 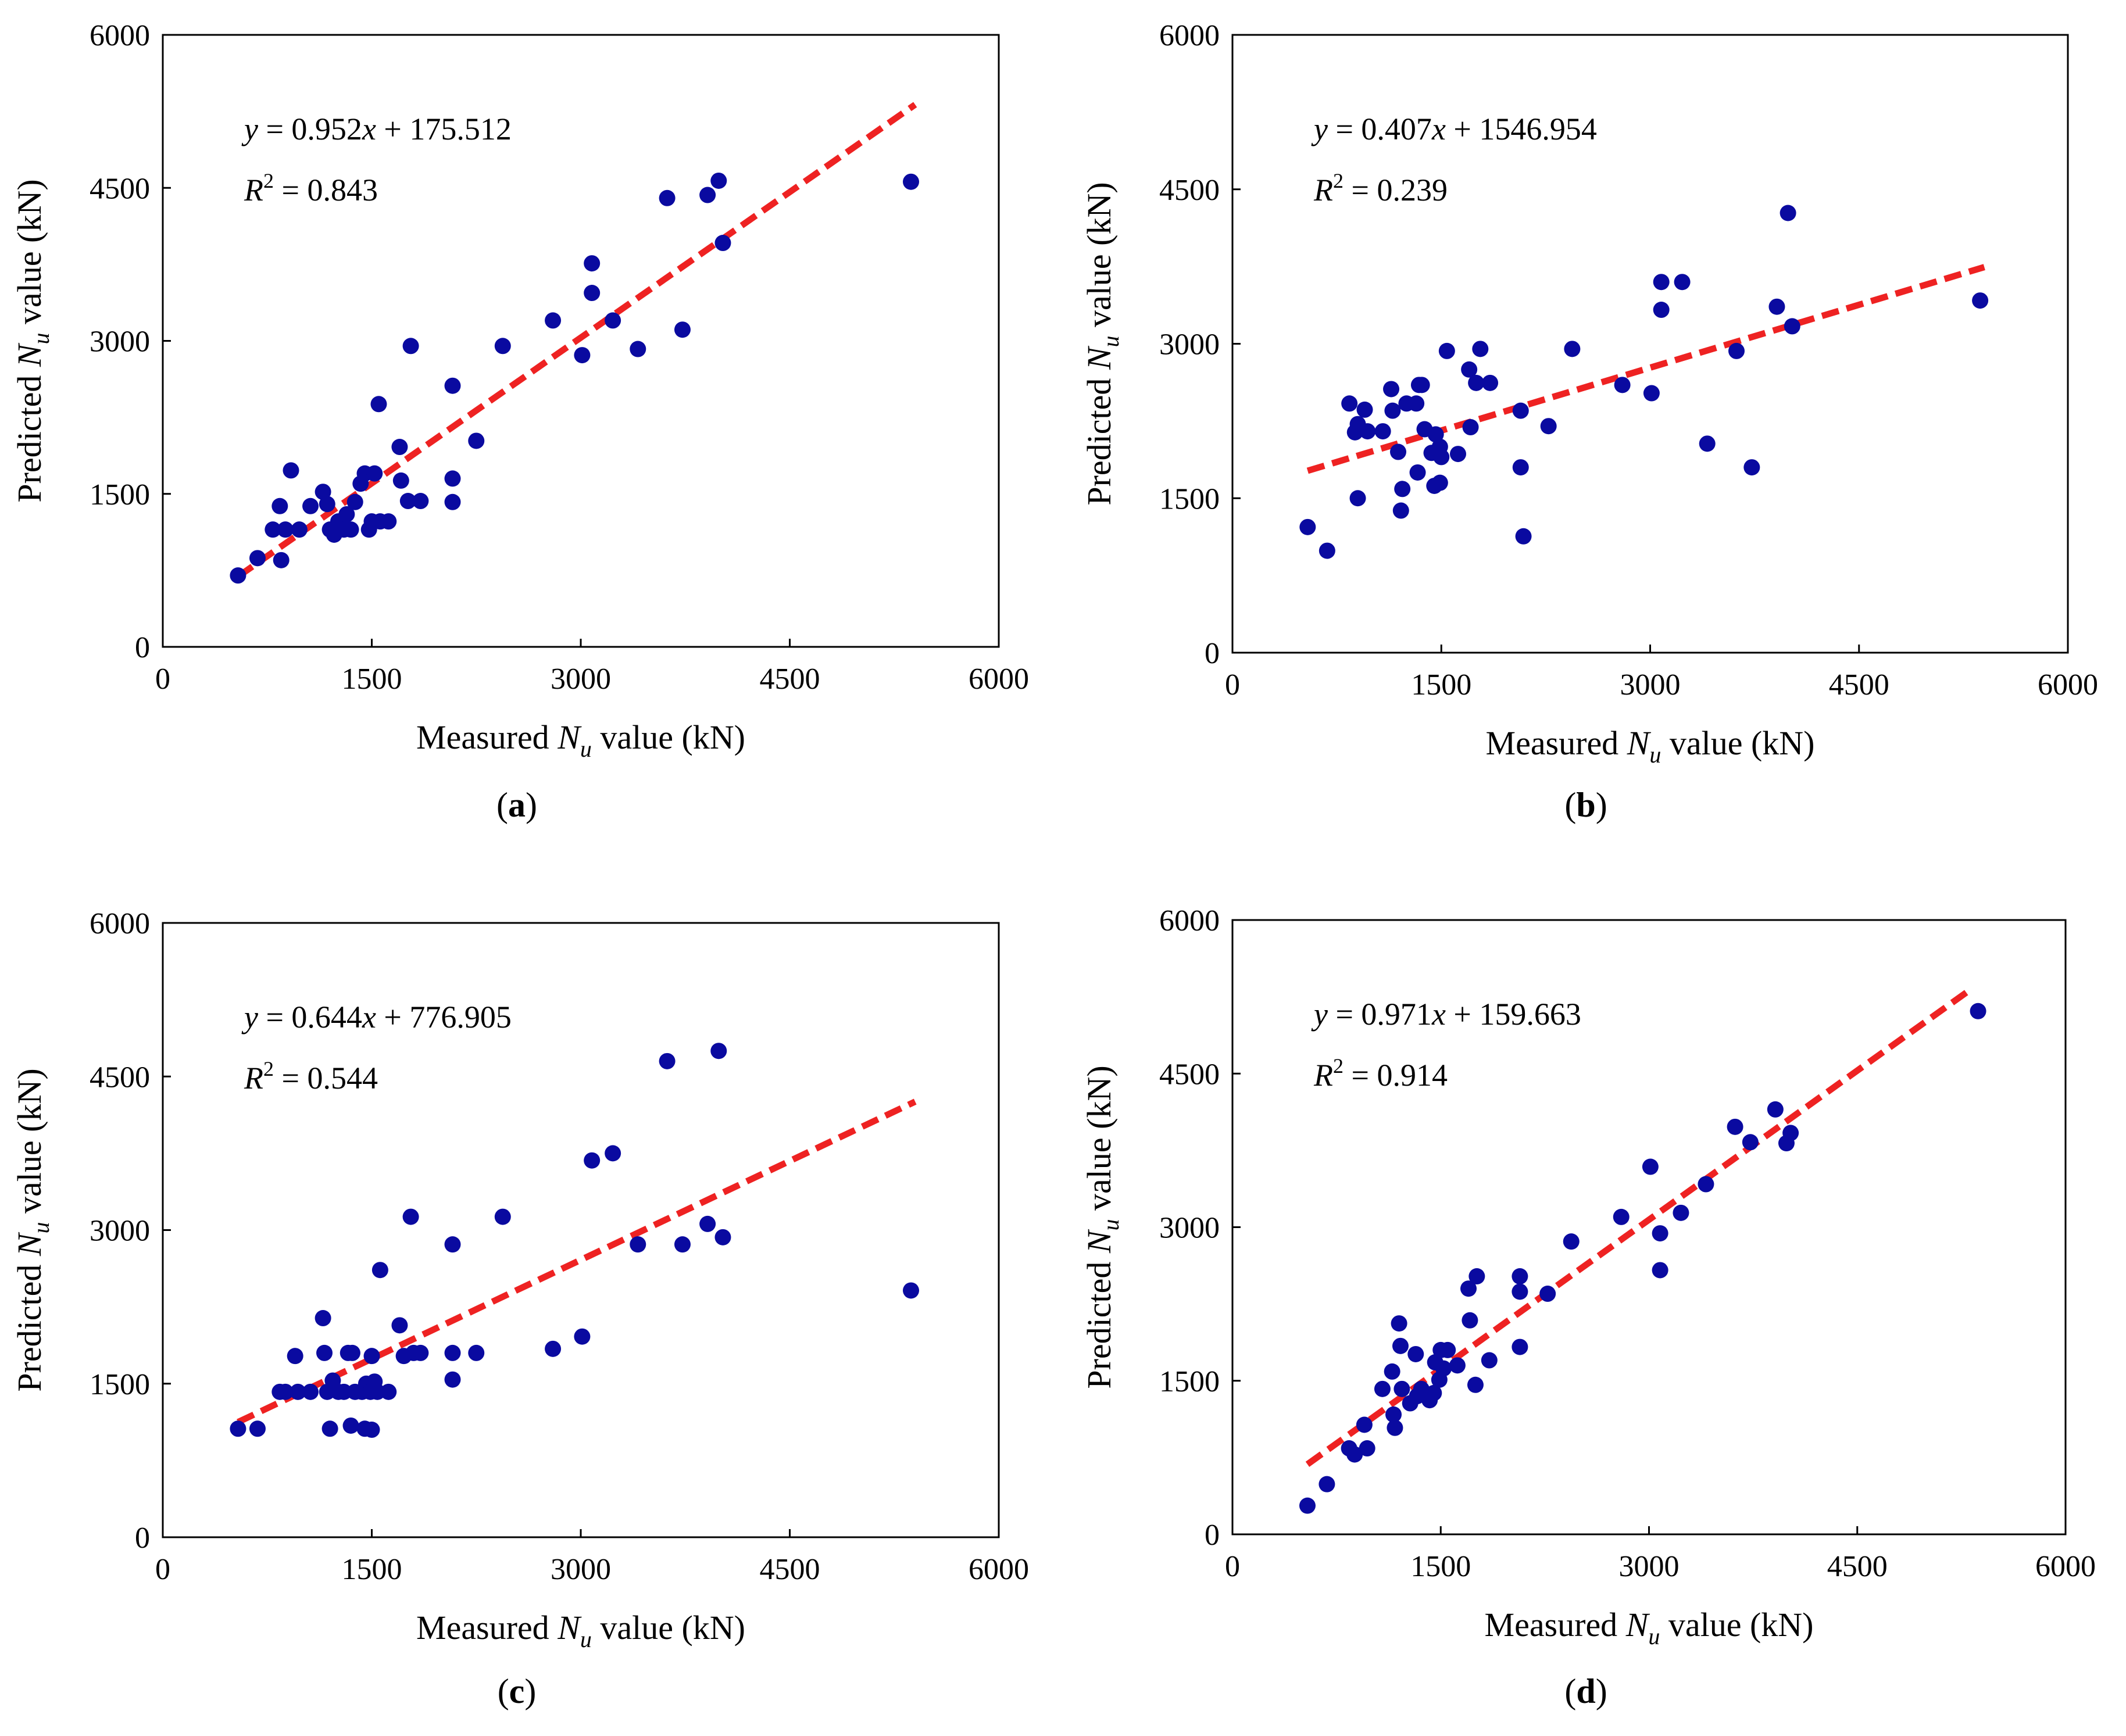 What do you see at coordinates (517, 1691) in the screenshot?
I see `panel-label: (c)` at bounding box center [517, 1691].